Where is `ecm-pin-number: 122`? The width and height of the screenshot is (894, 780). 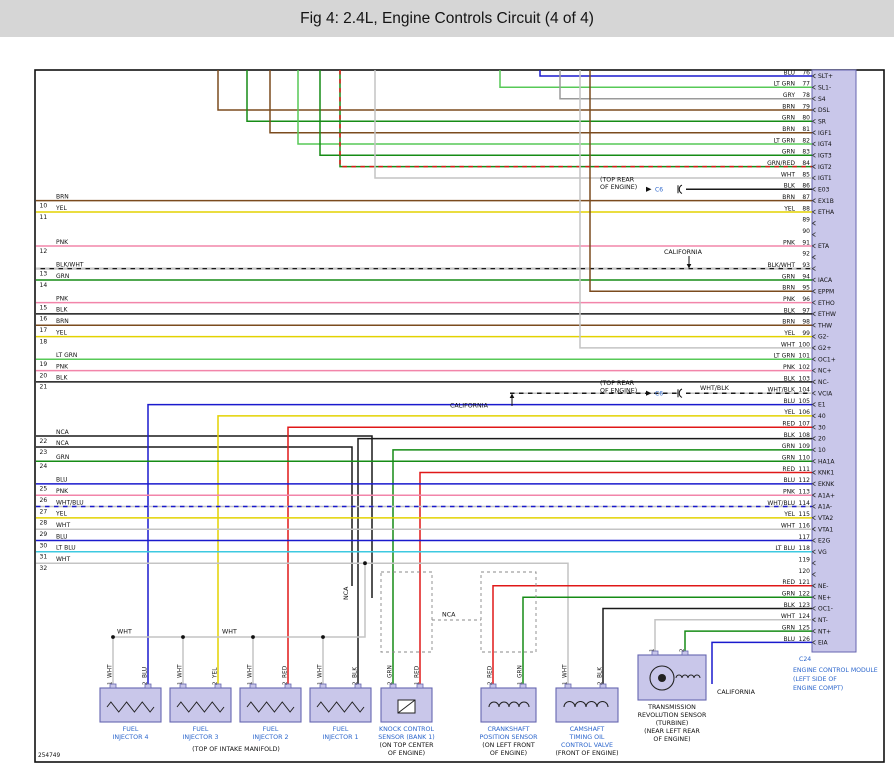 ecm-pin-number: 122 is located at coordinates (805, 593).